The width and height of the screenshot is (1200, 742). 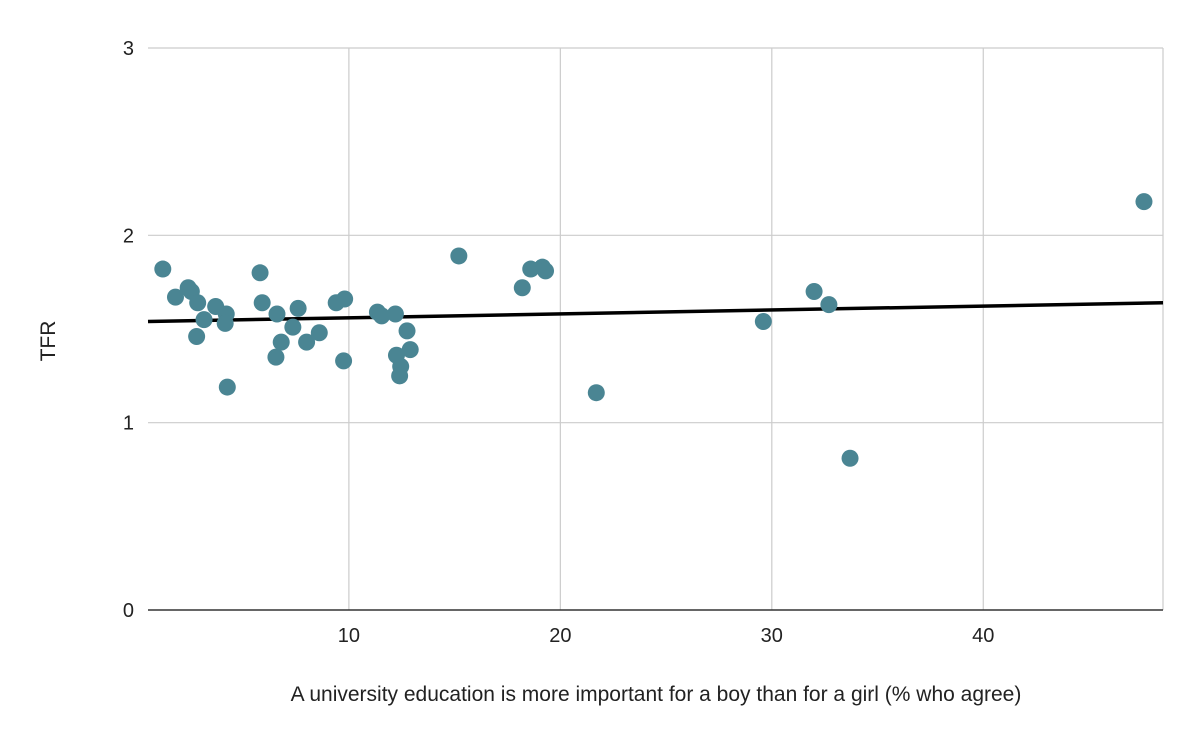 What do you see at coordinates (128, 424) in the screenshot?
I see `y-tick-label: 1` at bounding box center [128, 424].